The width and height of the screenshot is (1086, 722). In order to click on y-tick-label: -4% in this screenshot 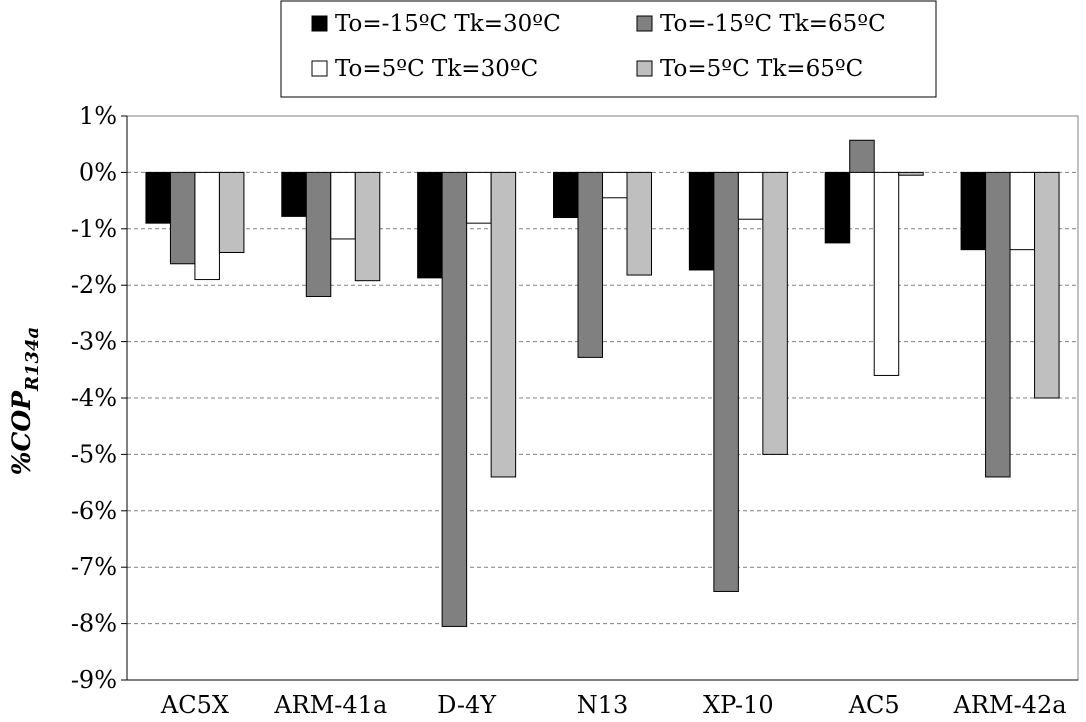, I will do `click(94, 398)`.